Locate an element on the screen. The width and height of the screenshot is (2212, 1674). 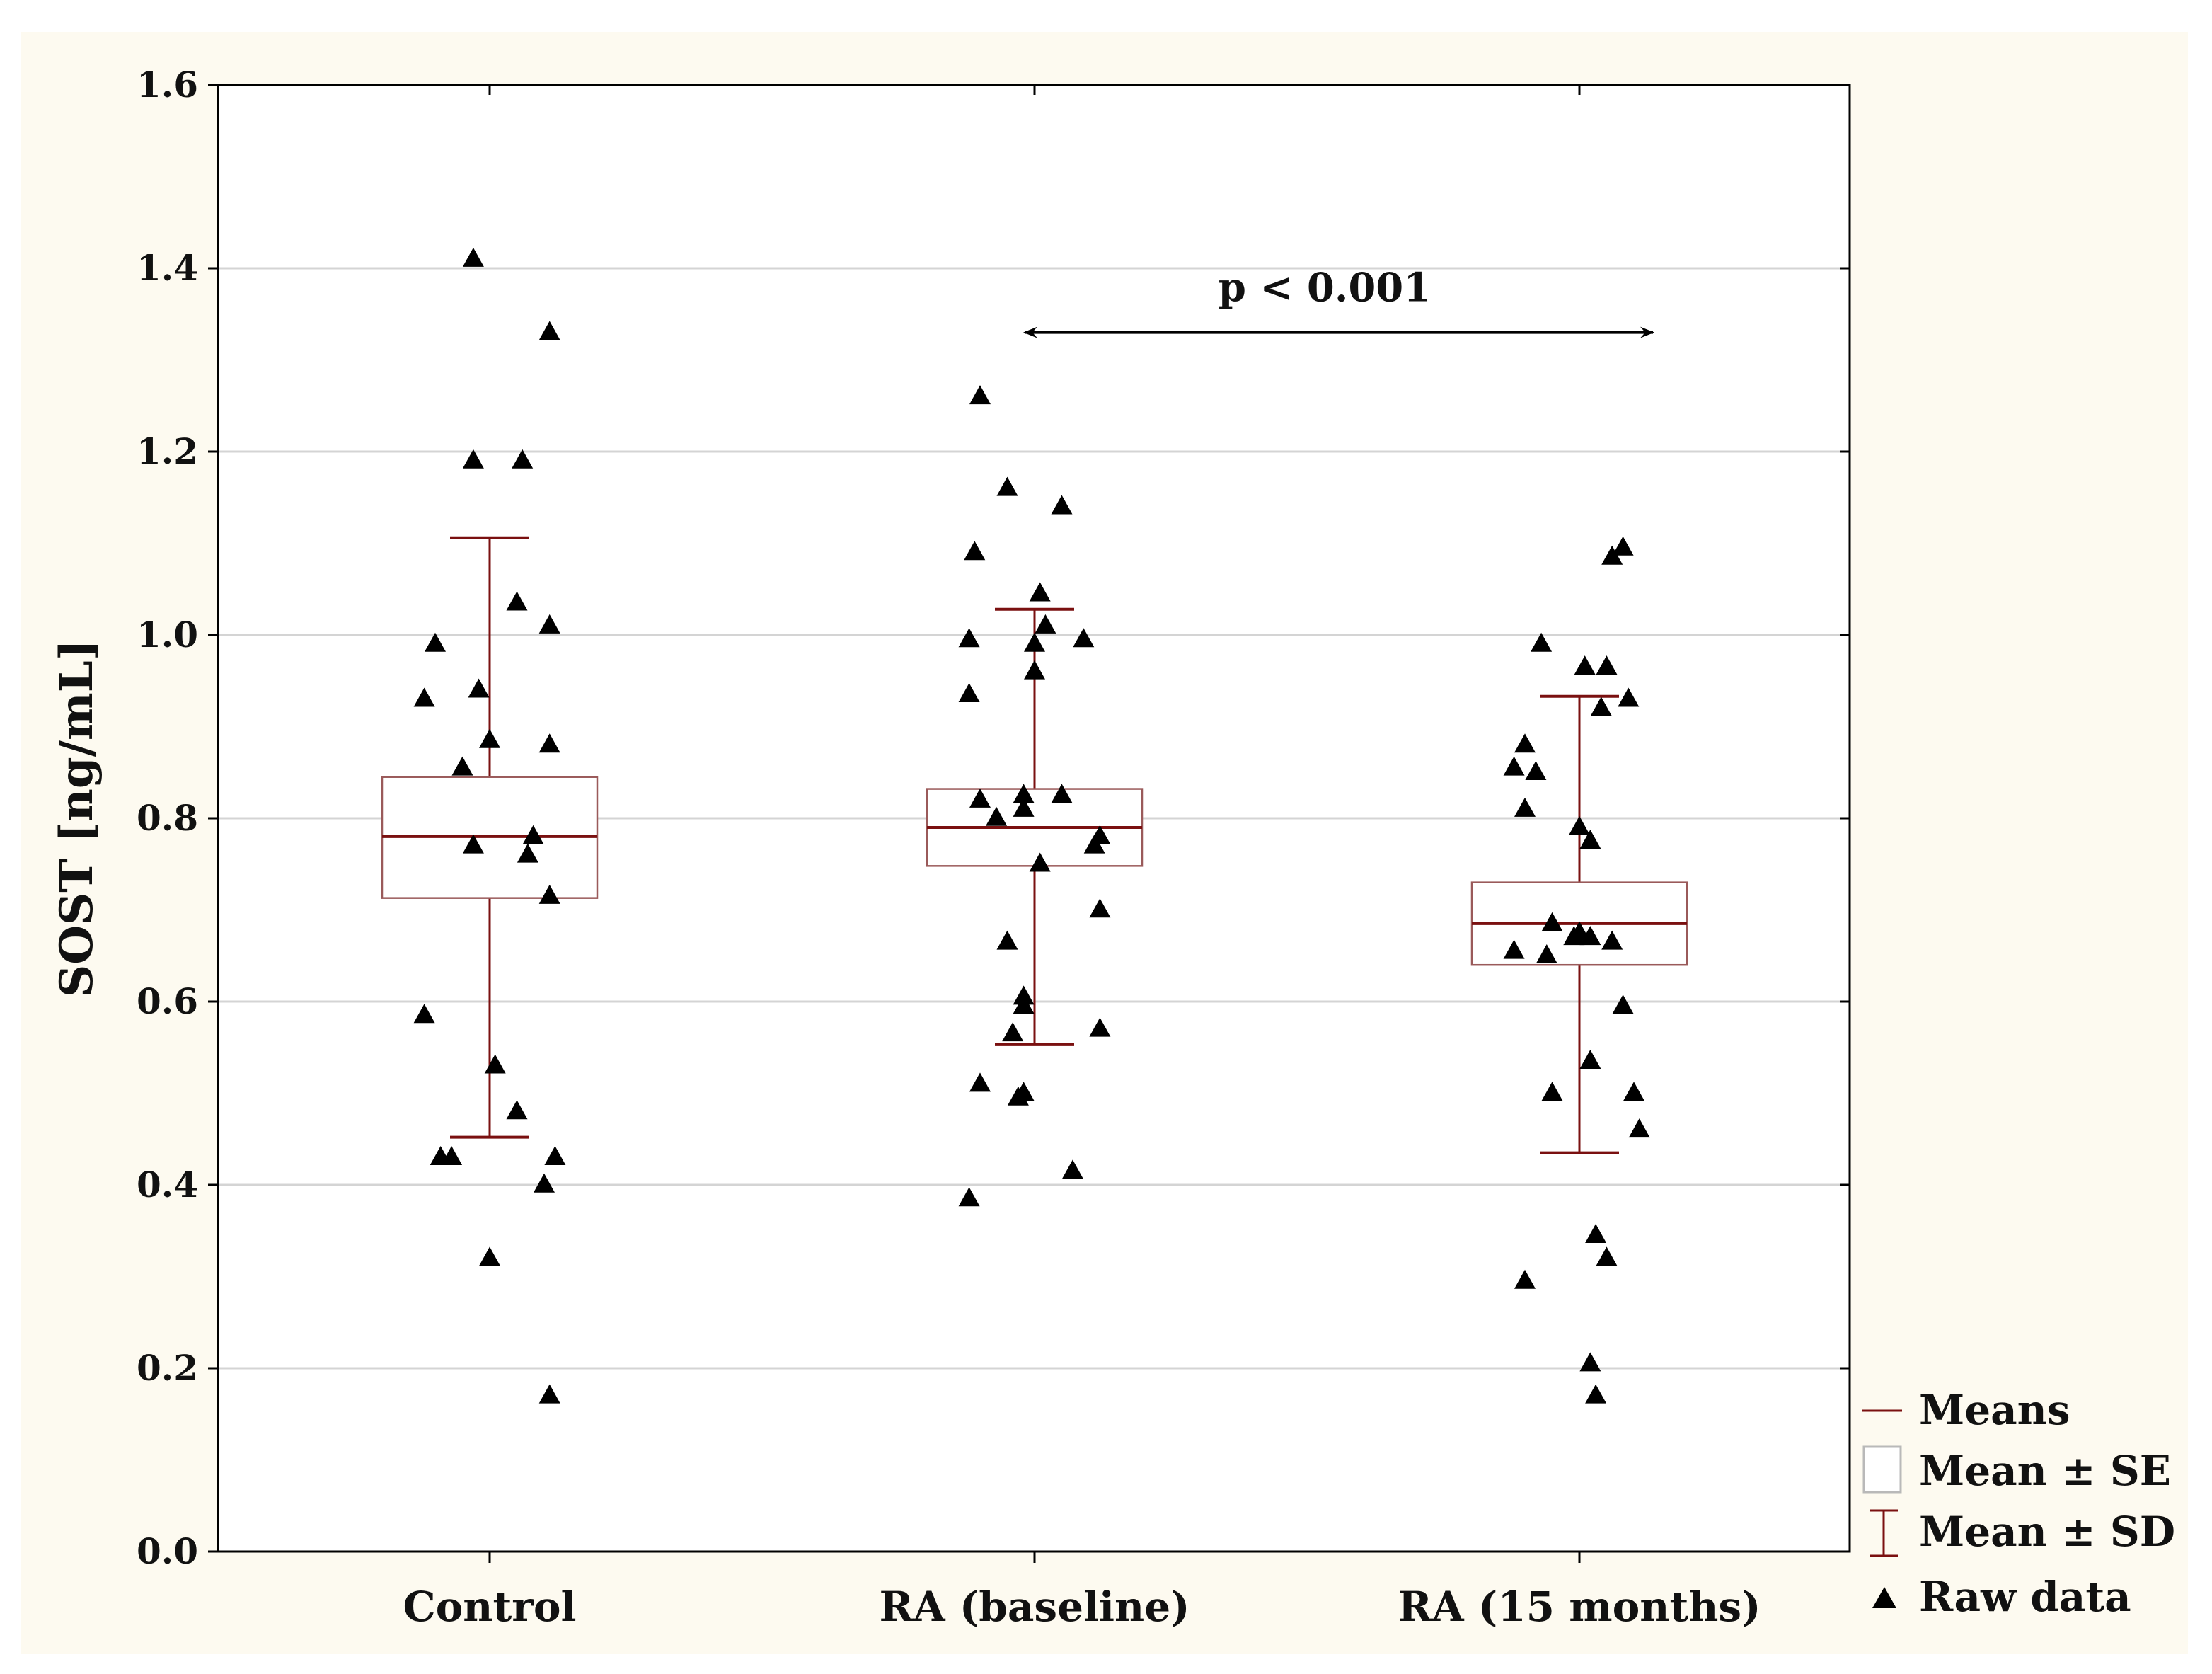
y-tick-label: 0.6 is located at coordinates (167, 1001).